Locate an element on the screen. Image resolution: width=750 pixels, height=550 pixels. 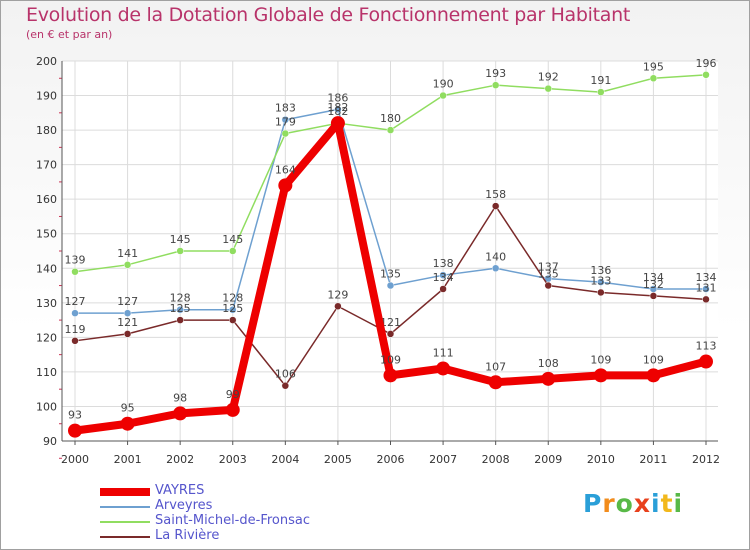
data-label-la-riviere: 134 is located at coordinates (443, 277).